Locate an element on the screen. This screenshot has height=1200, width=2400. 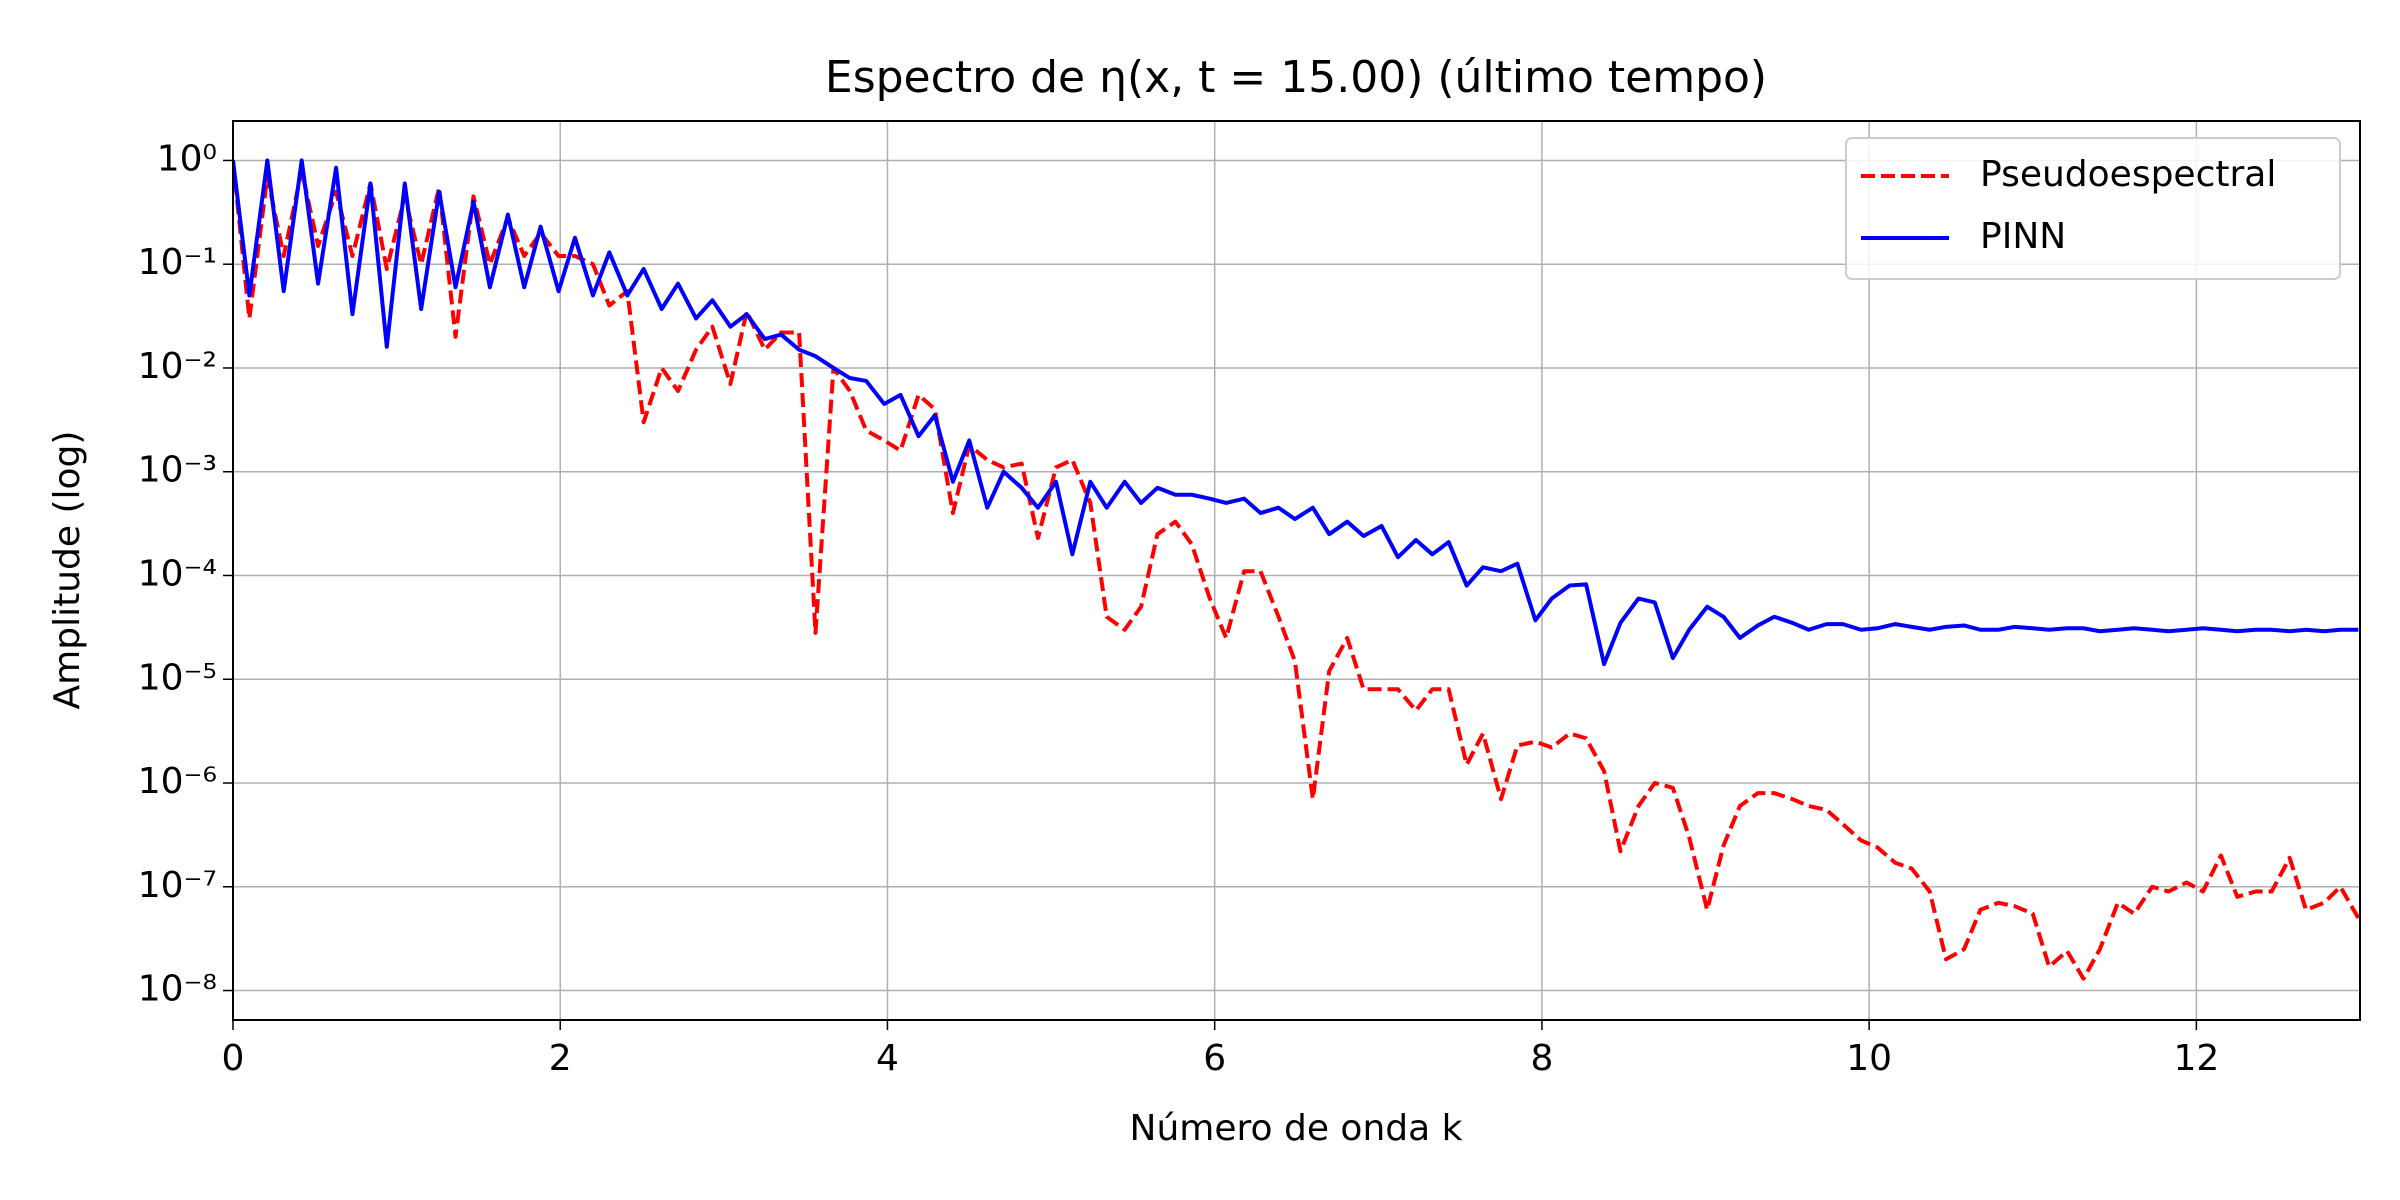
x-tick-label: 0 is located at coordinates (233, 1058).